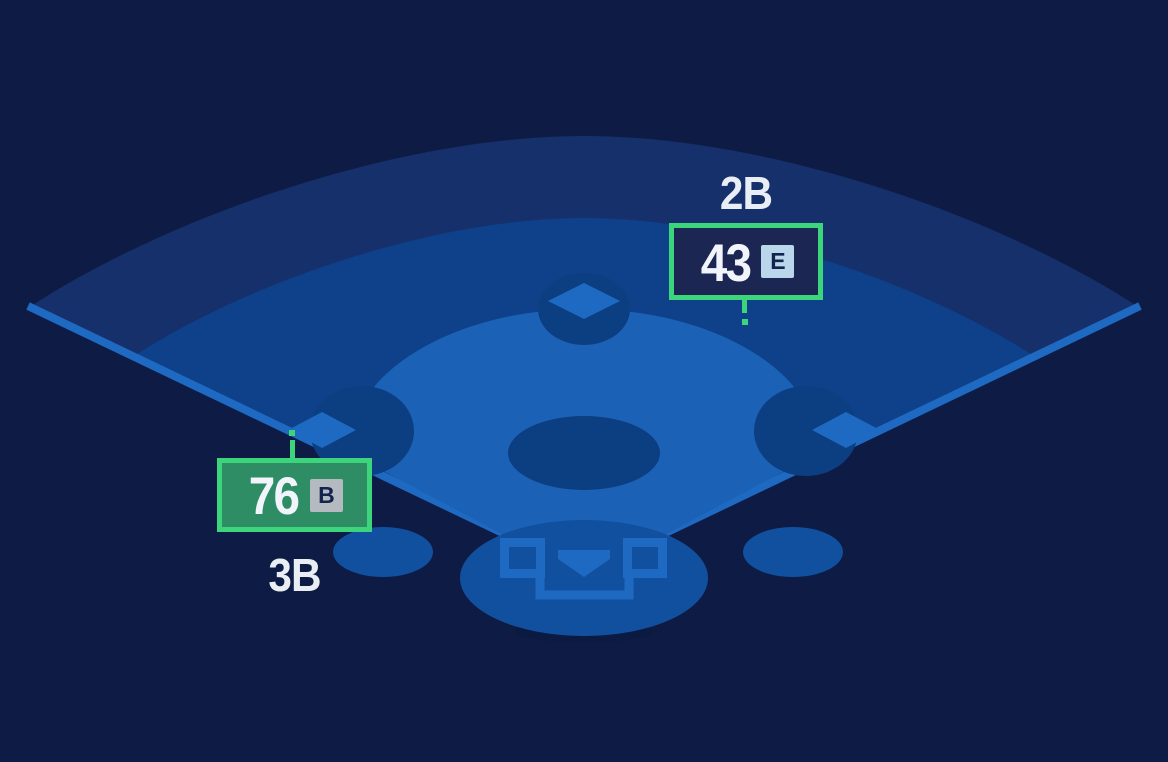 The height and width of the screenshot is (762, 1168). I want to click on rating-badge-2b: 43 E, so click(746, 261).